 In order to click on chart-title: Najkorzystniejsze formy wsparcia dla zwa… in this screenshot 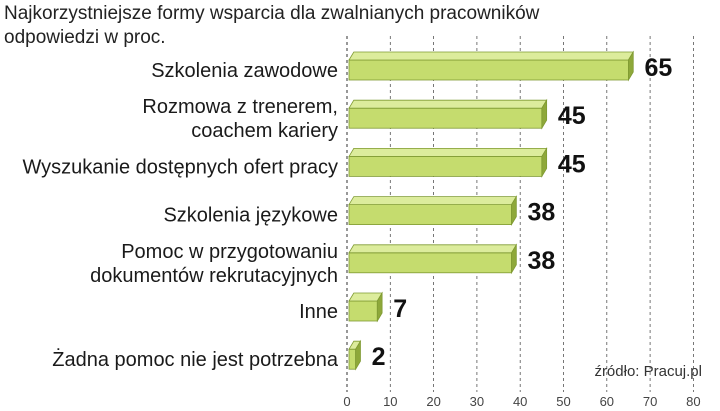, I will do `click(272, 13)`.